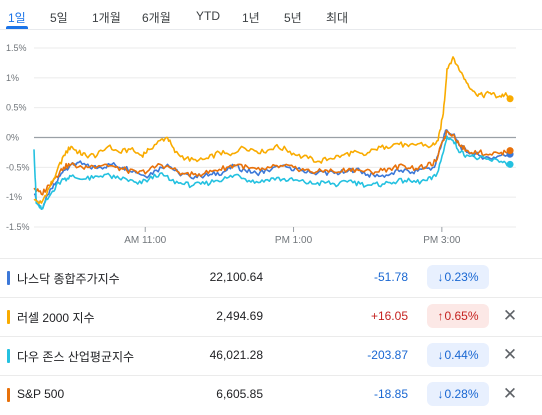 This screenshot has width=542, height=415. I want to click on active-tab-indicator, so click(17, 27).